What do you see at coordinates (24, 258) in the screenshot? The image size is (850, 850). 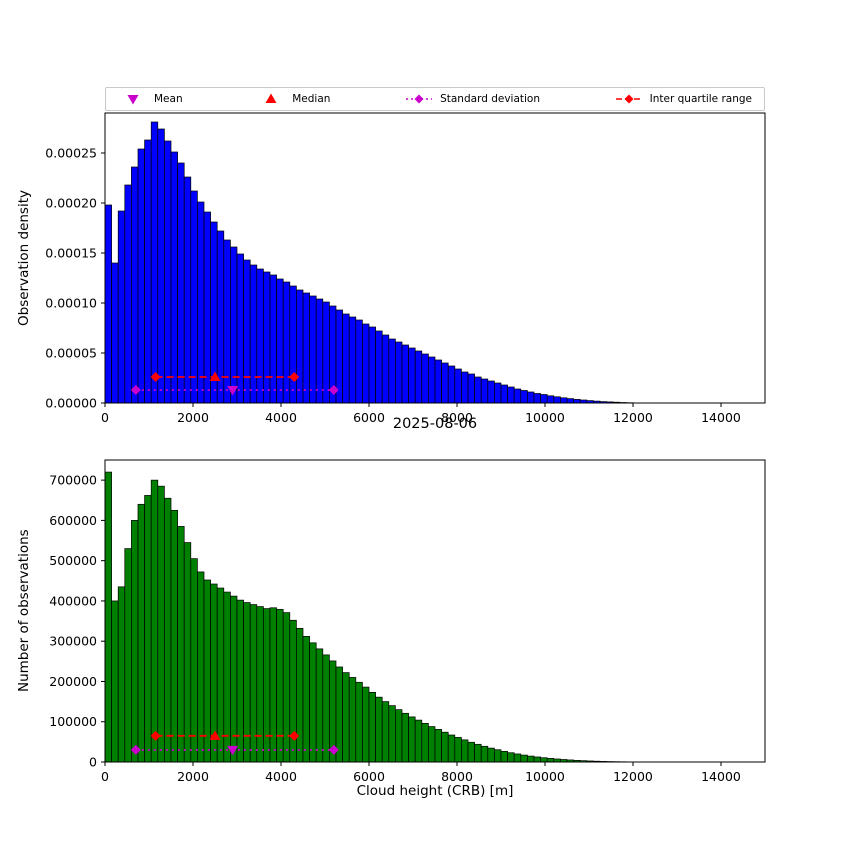 I see `y-axis-label-top: Observation density` at bounding box center [24, 258].